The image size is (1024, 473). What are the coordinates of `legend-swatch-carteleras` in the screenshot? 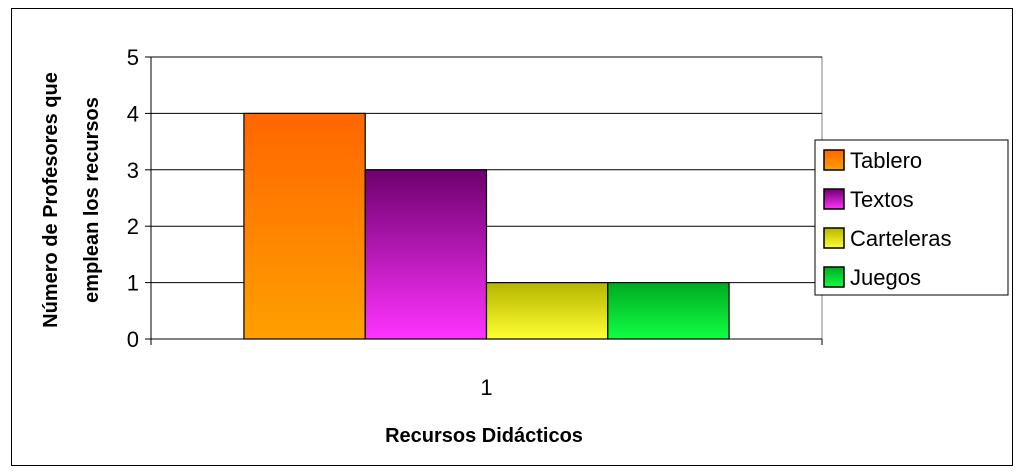 It's located at (834, 238).